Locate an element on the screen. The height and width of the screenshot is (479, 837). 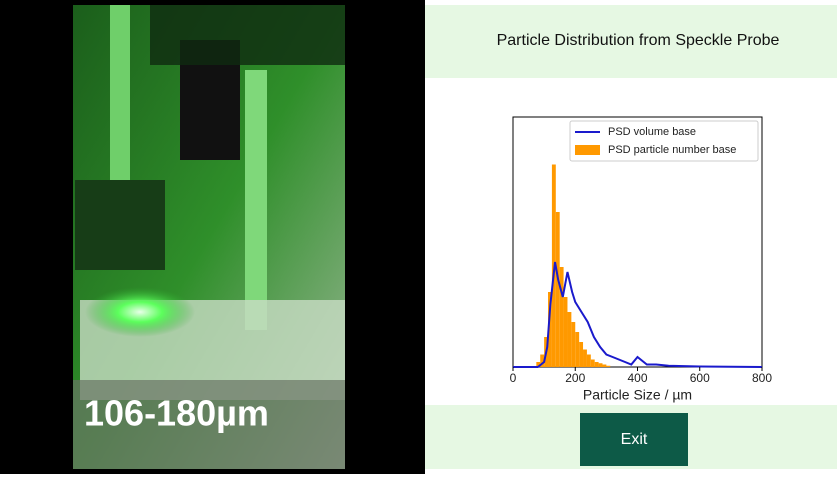
x-tick-label: 600 is located at coordinates (700, 378).